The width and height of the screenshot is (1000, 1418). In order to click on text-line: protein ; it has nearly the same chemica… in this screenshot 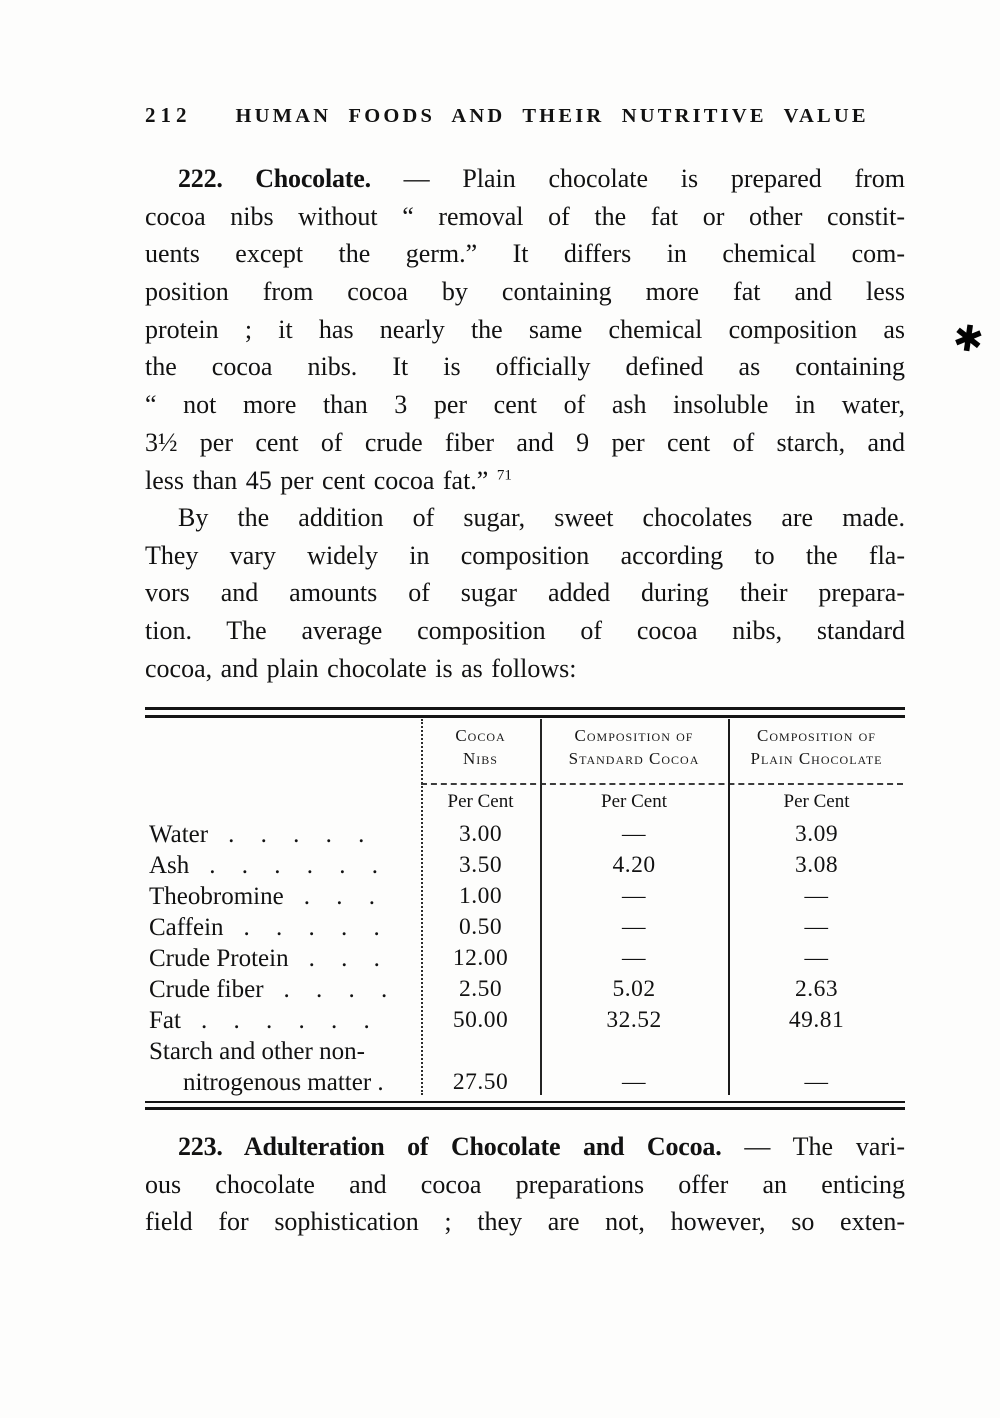, I will do `click(525, 330)`.